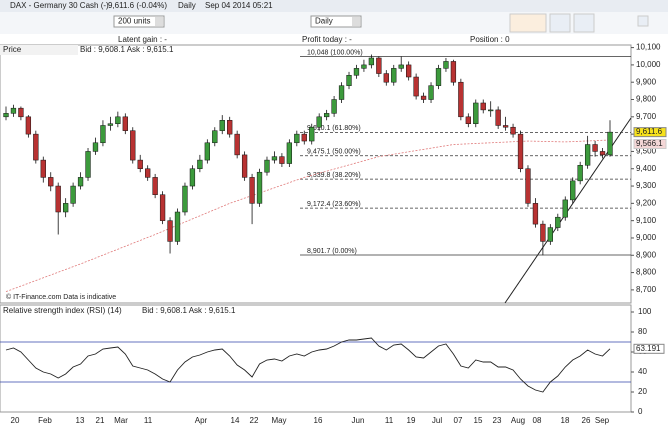  I want to click on instrument-title: DAX - Germany 30 Cash (-), so click(59, 5).